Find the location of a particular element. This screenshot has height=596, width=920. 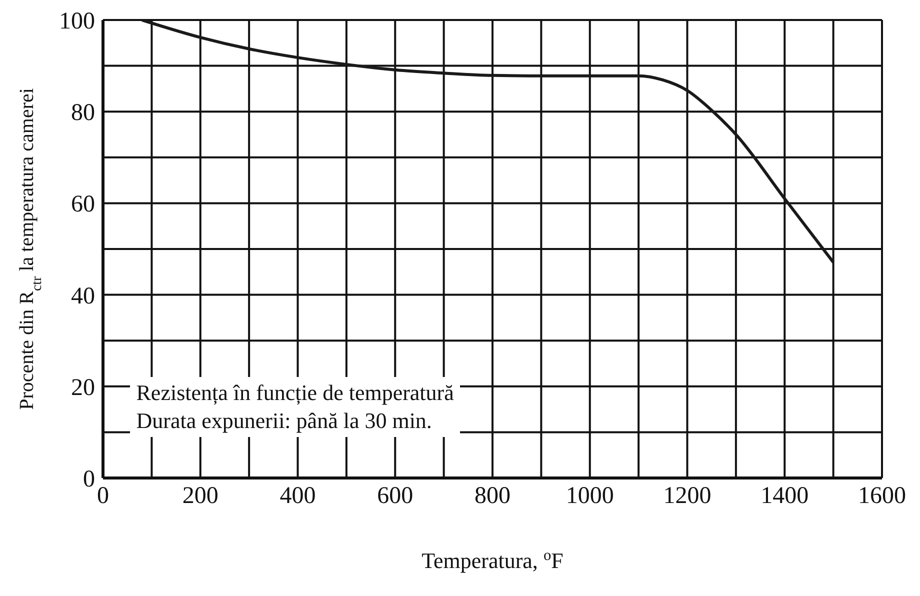

x-tick-label: 1000 is located at coordinates (590, 496).